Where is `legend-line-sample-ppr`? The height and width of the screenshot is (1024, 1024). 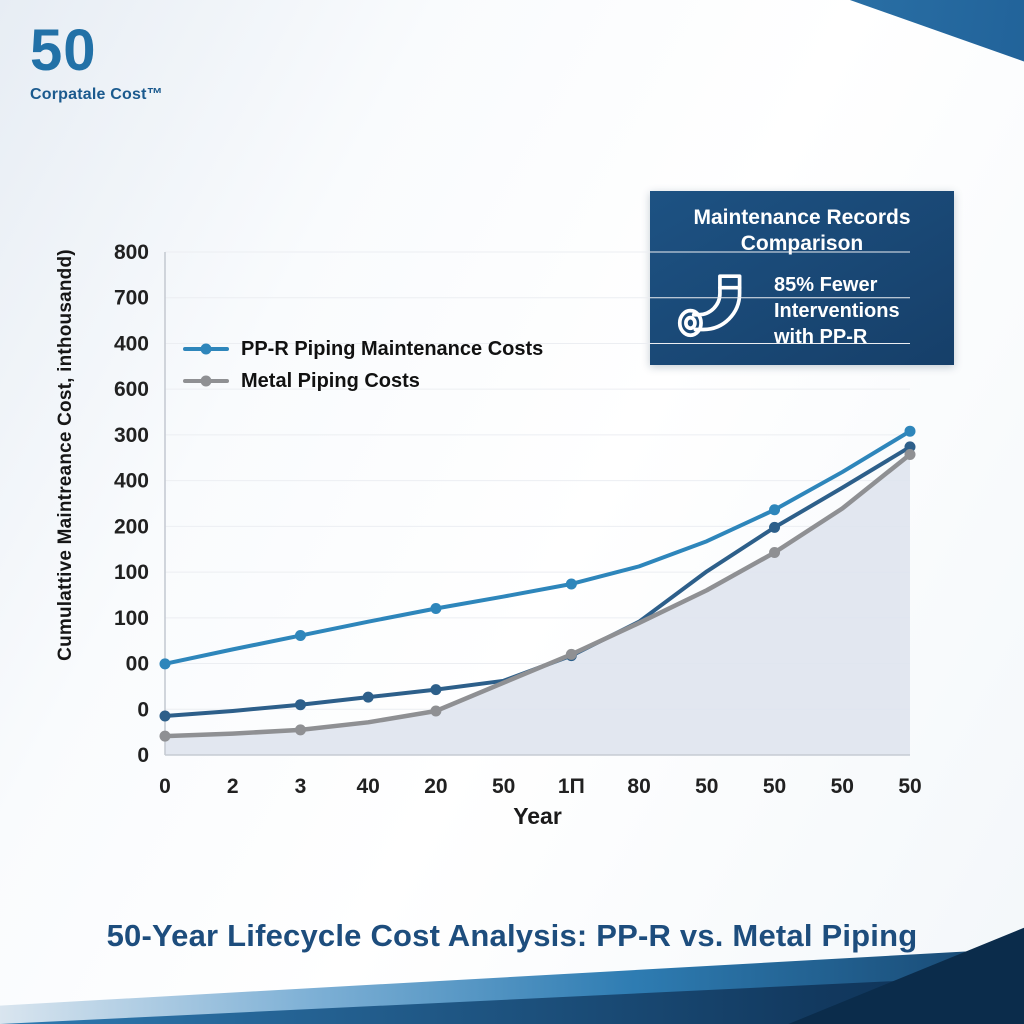
legend-line-sample-ppr is located at coordinates (206, 349).